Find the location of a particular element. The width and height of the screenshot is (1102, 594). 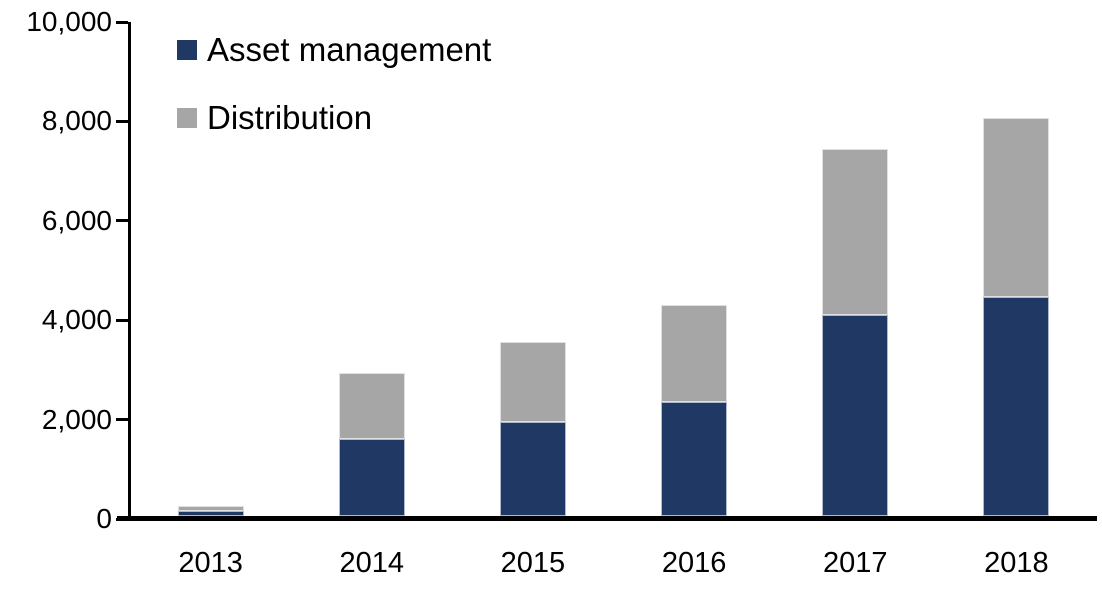

bar-segment-2013-asset-management is located at coordinates (210, 513).